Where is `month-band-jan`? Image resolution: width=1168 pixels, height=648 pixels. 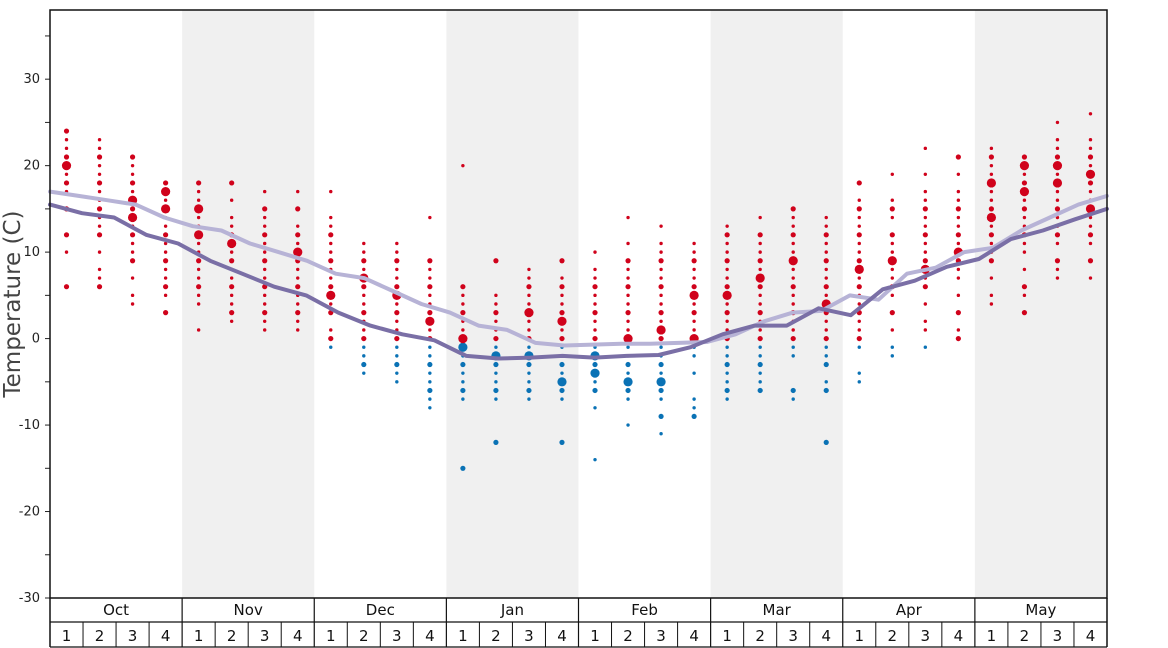 month-band-jan is located at coordinates (512, 304).